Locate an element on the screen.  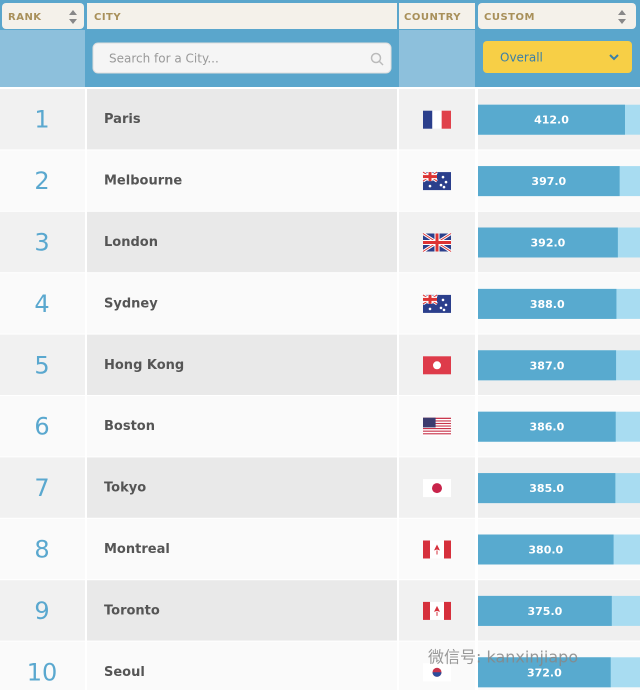
city-name: Montreal is located at coordinates (137, 549).